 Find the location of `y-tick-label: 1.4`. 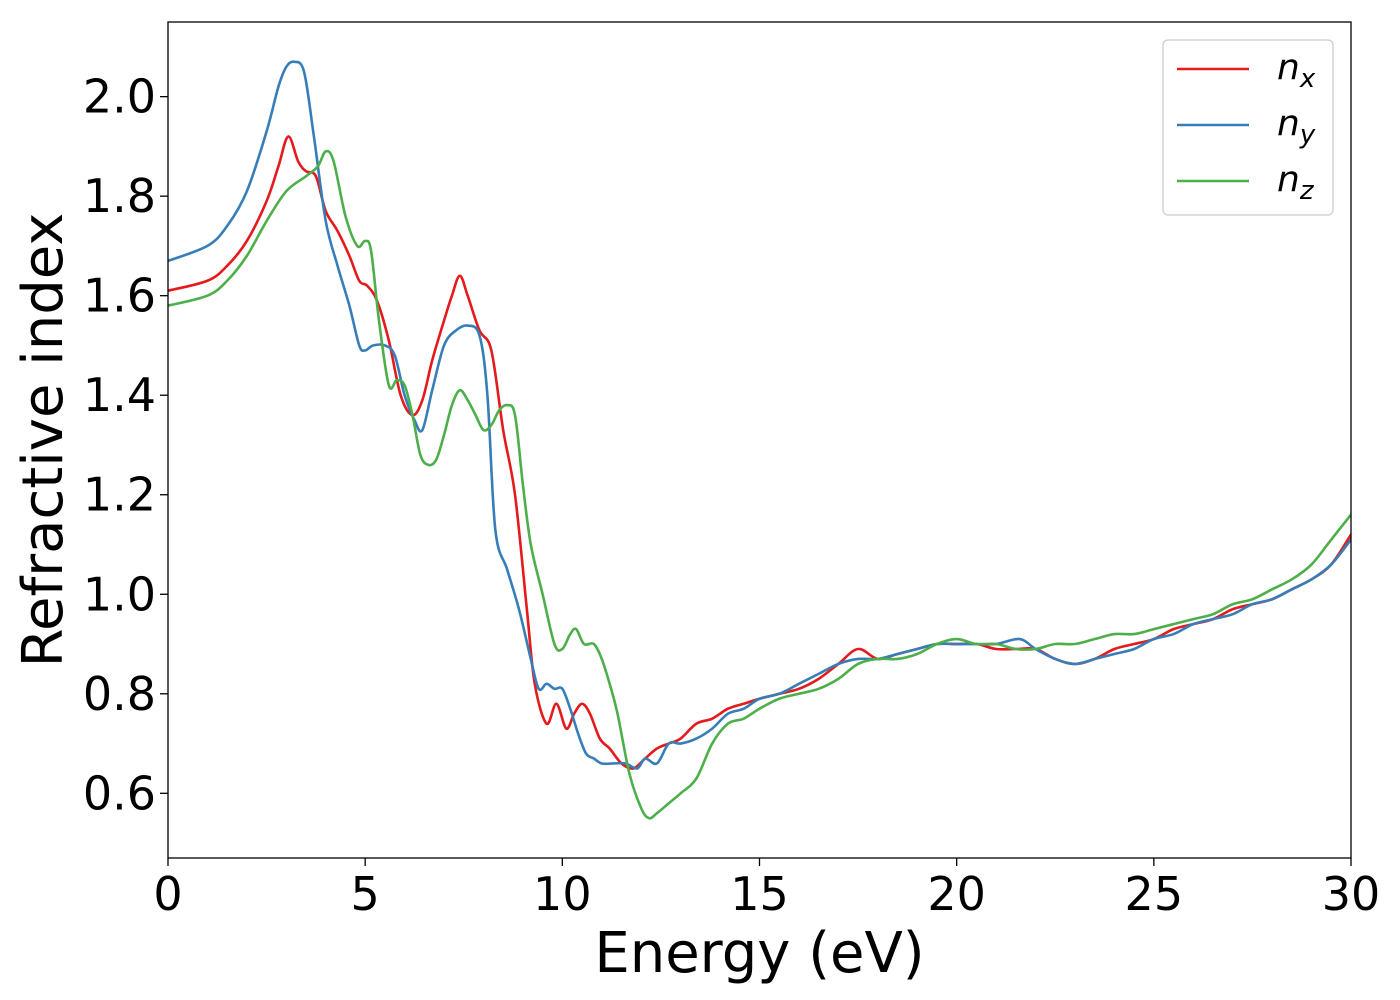

y-tick-label: 1.4 is located at coordinates (119, 395).